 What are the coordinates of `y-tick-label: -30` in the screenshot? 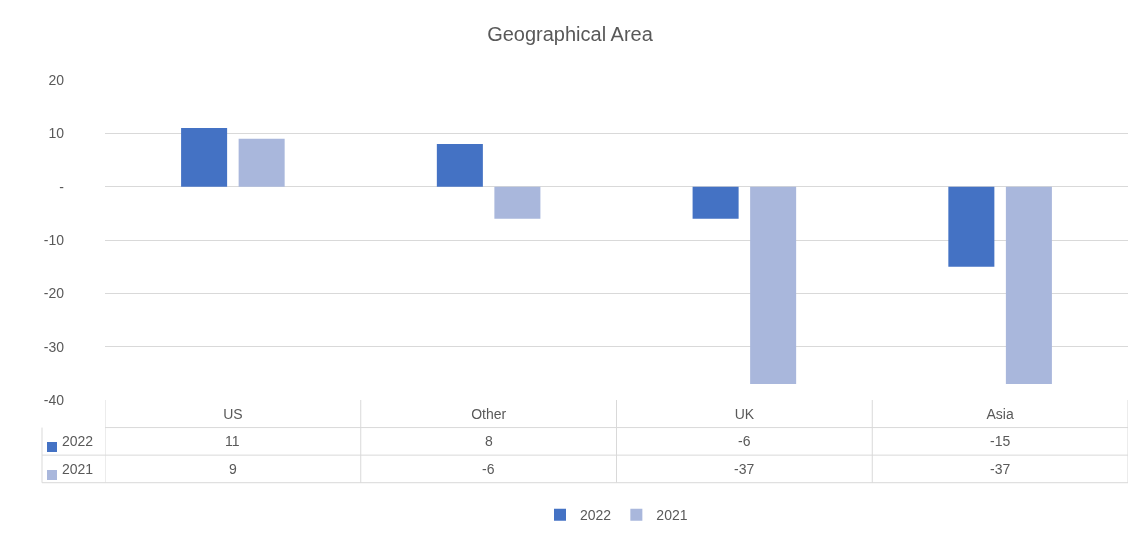 It's located at (54, 346).